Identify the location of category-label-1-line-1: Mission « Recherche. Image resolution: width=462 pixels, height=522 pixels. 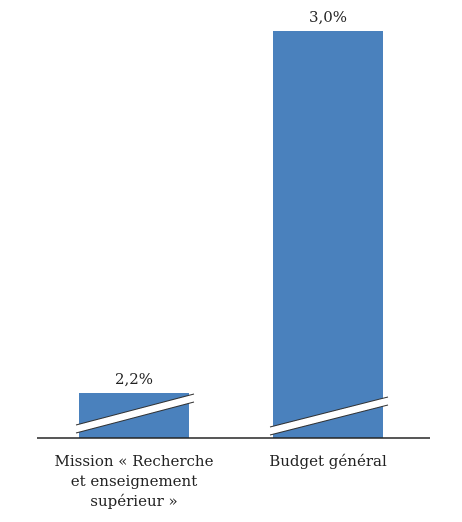
(134, 461).